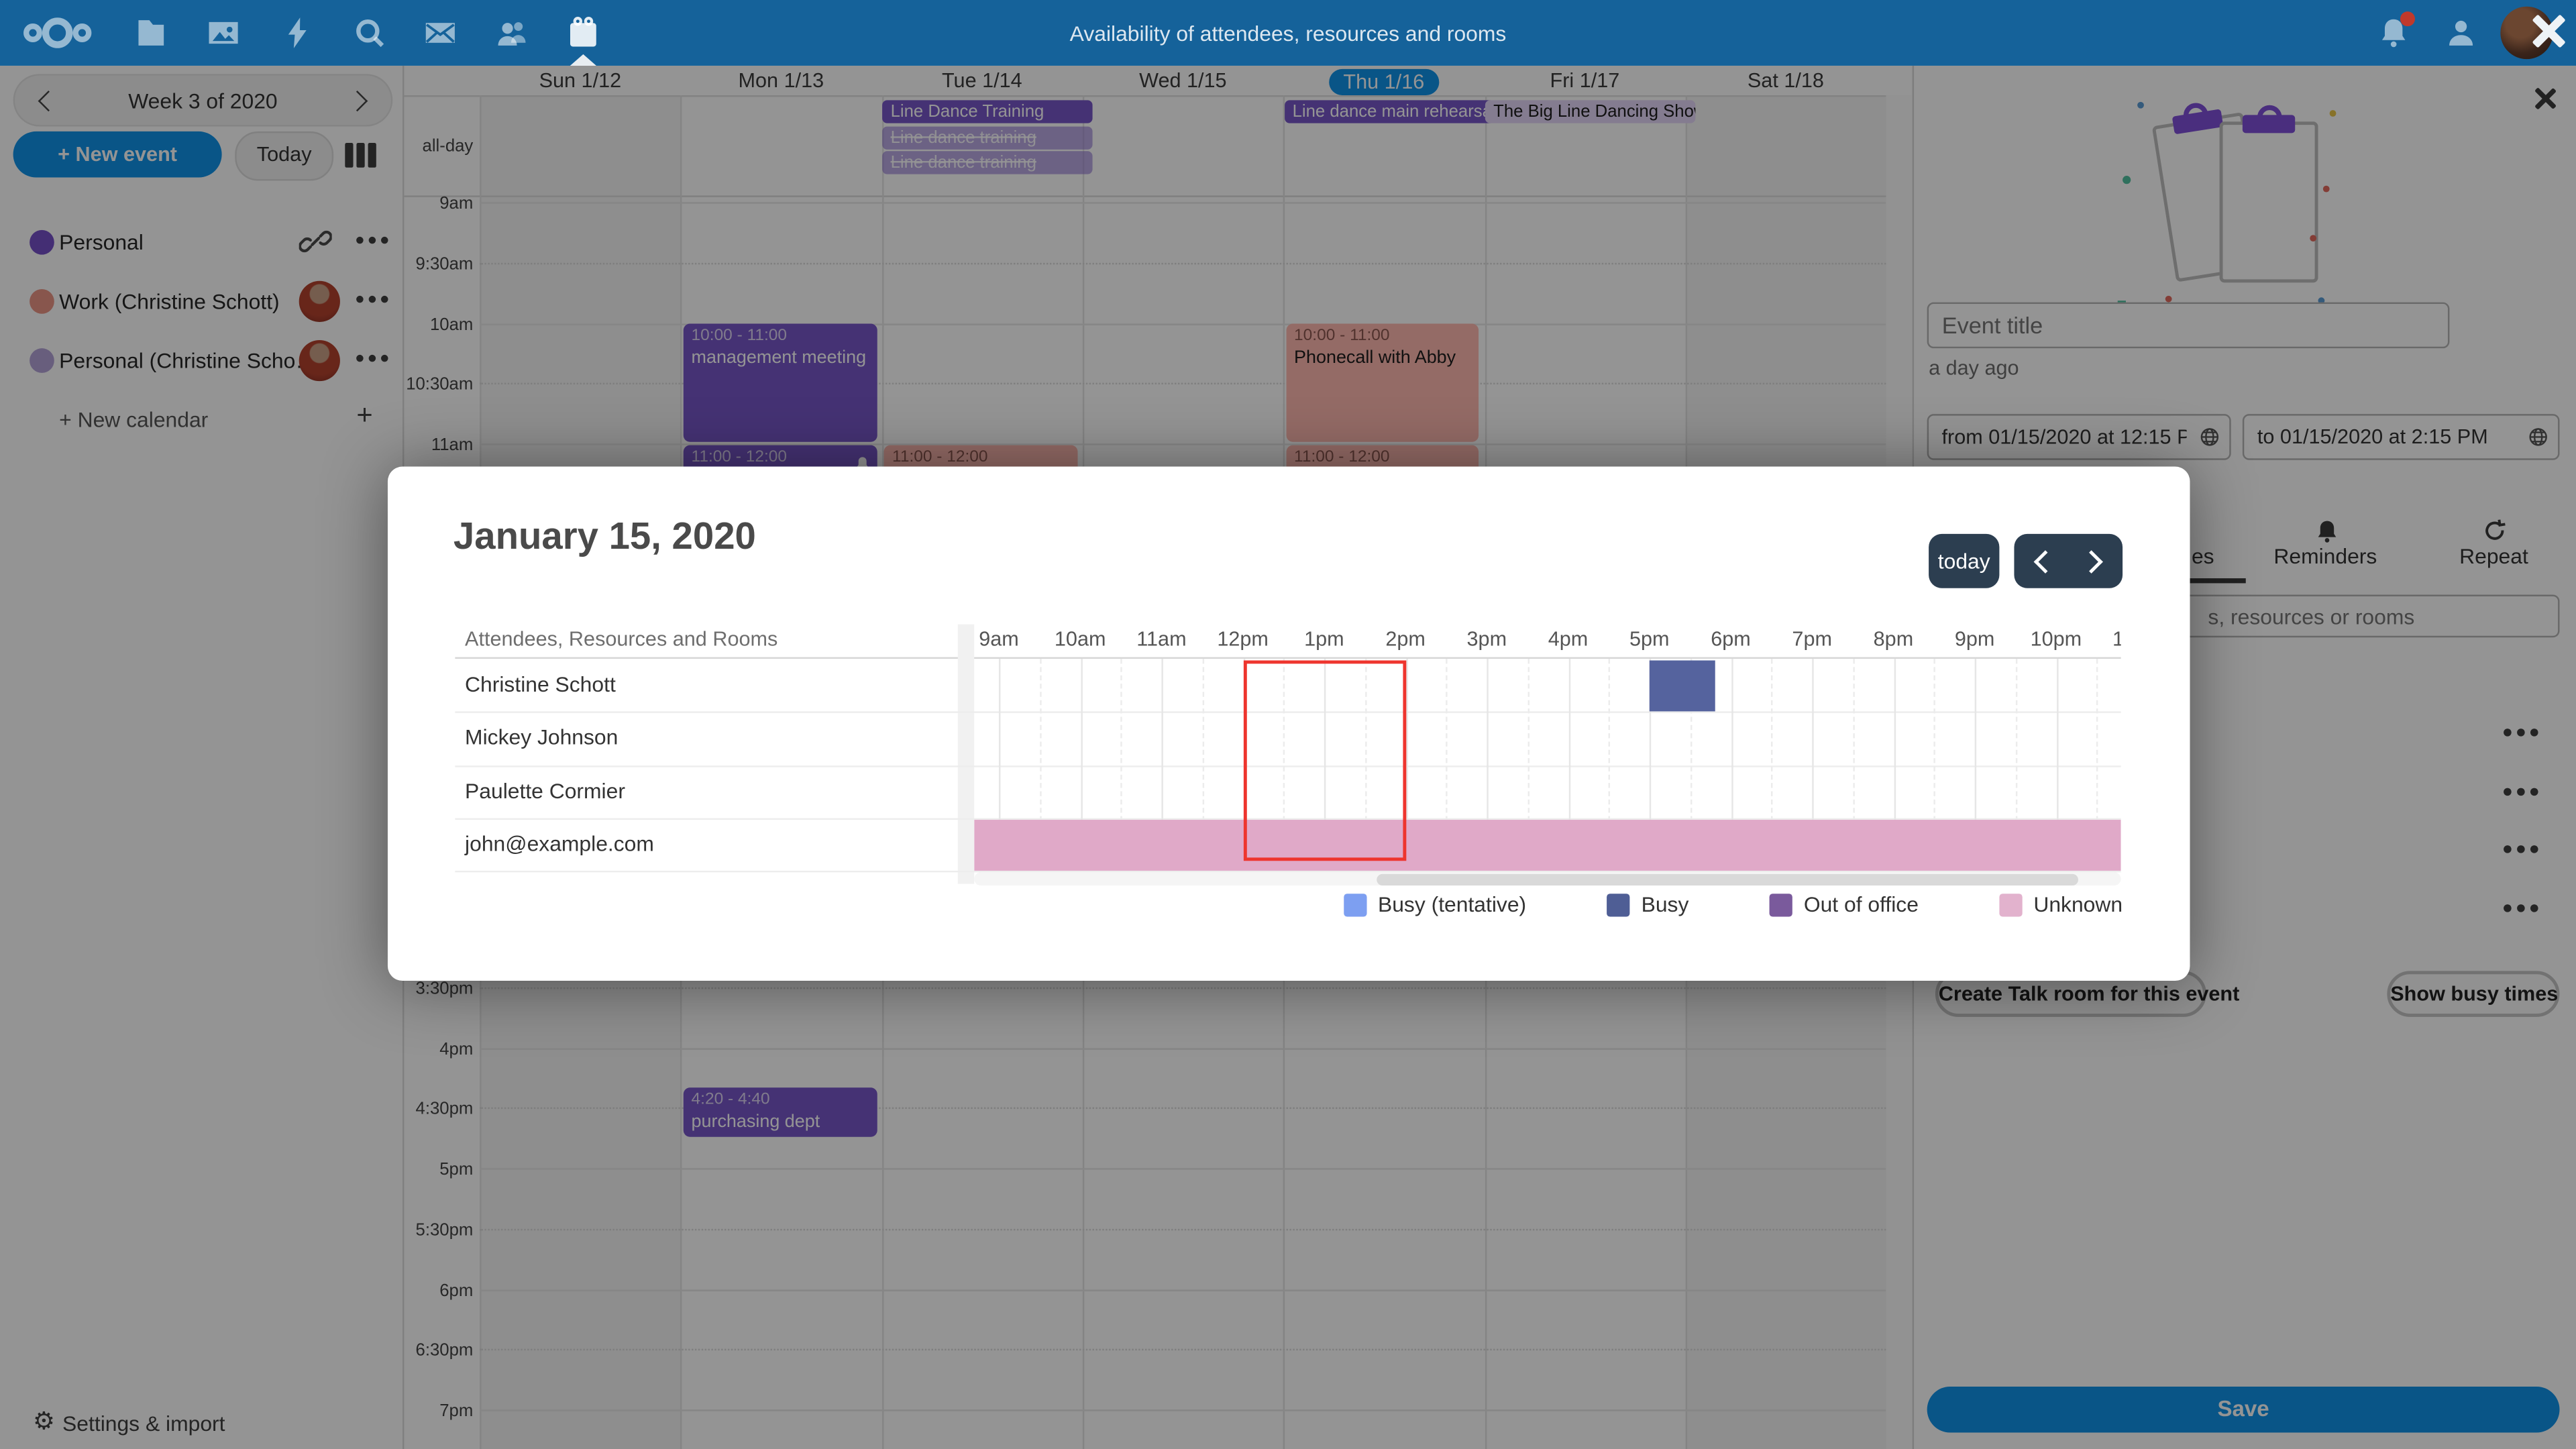 The width and height of the screenshot is (2576, 1449). What do you see at coordinates (2091, 562) in the screenshot?
I see `chevron-right-icon` at bounding box center [2091, 562].